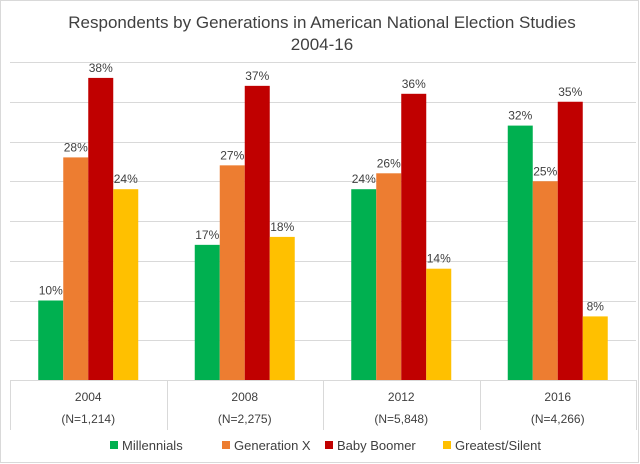 This screenshot has height=464, width=640. What do you see at coordinates (596, 306) in the screenshot?
I see `data-label: 8%` at bounding box center [596, 306].